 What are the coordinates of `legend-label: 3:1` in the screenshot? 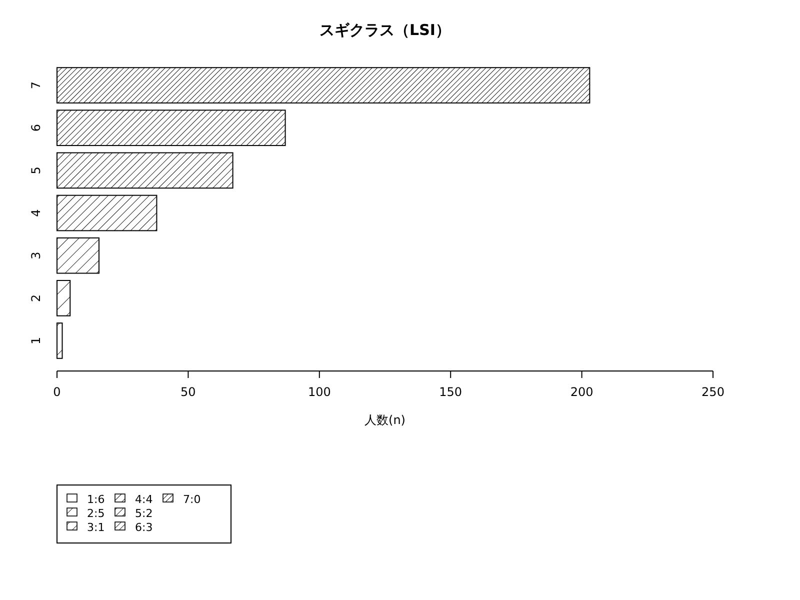 It's located at (96, 527).